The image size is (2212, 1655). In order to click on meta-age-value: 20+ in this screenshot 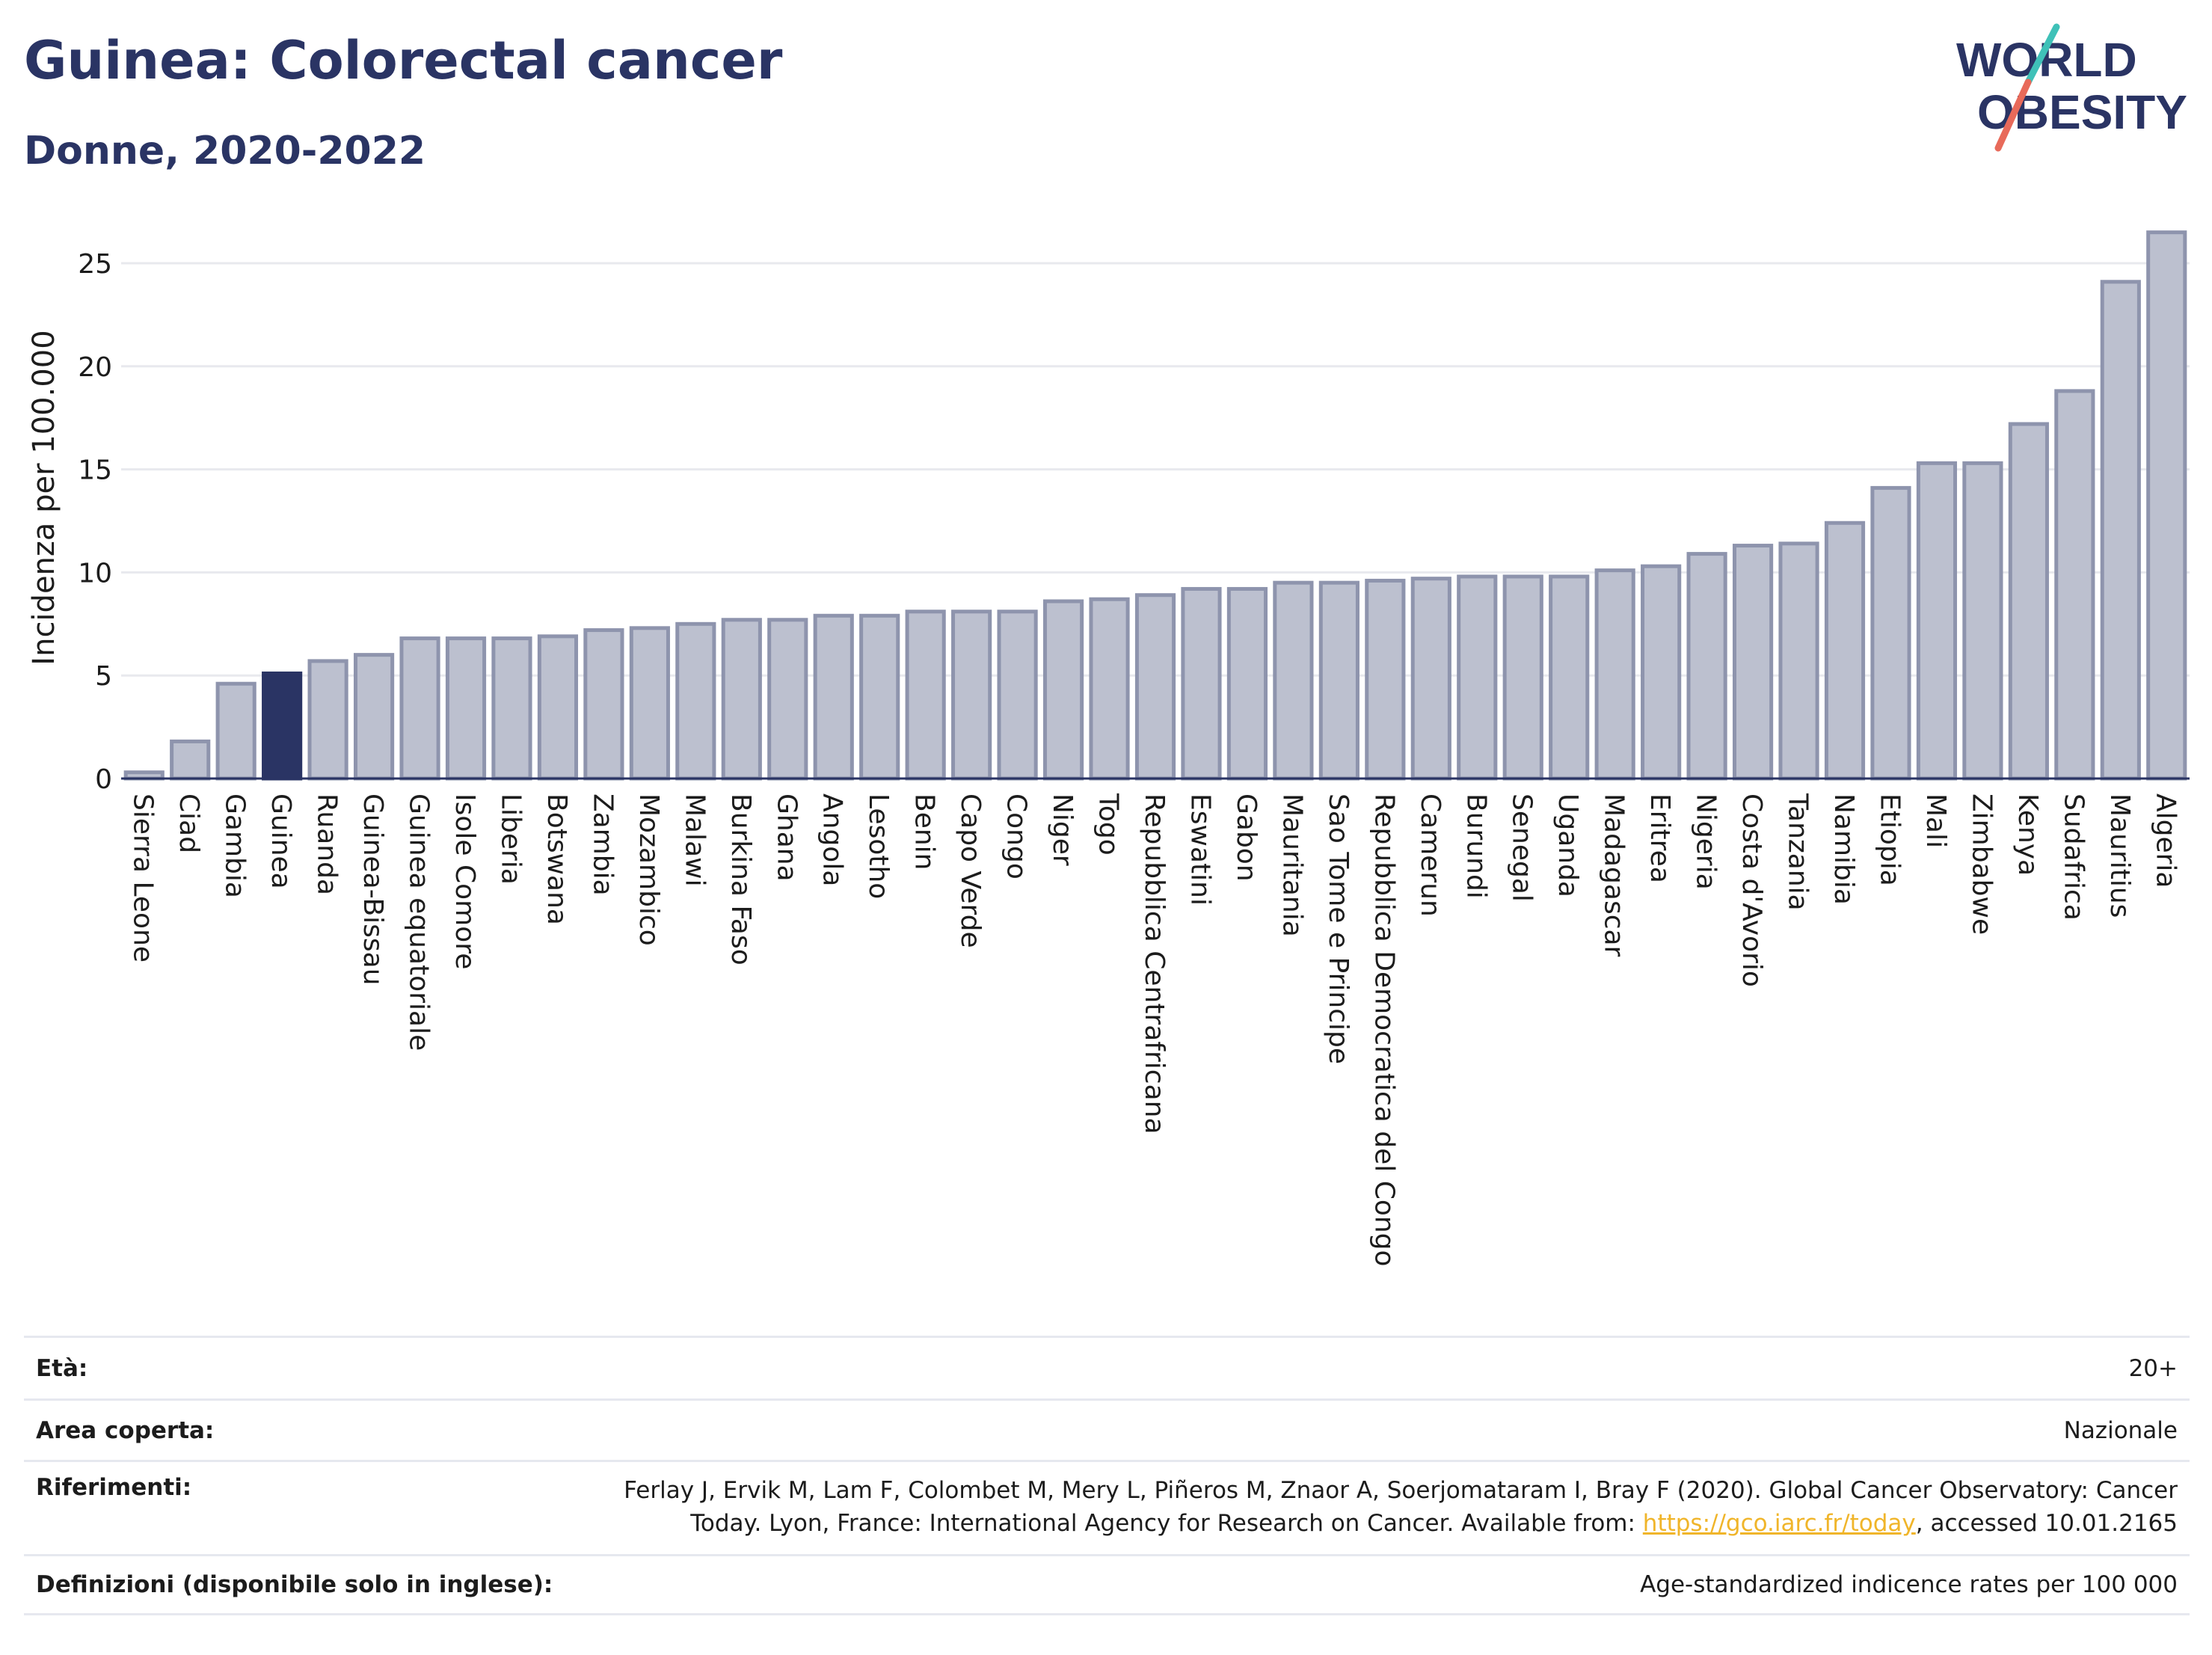, I will do `click(2153, 1368)`.